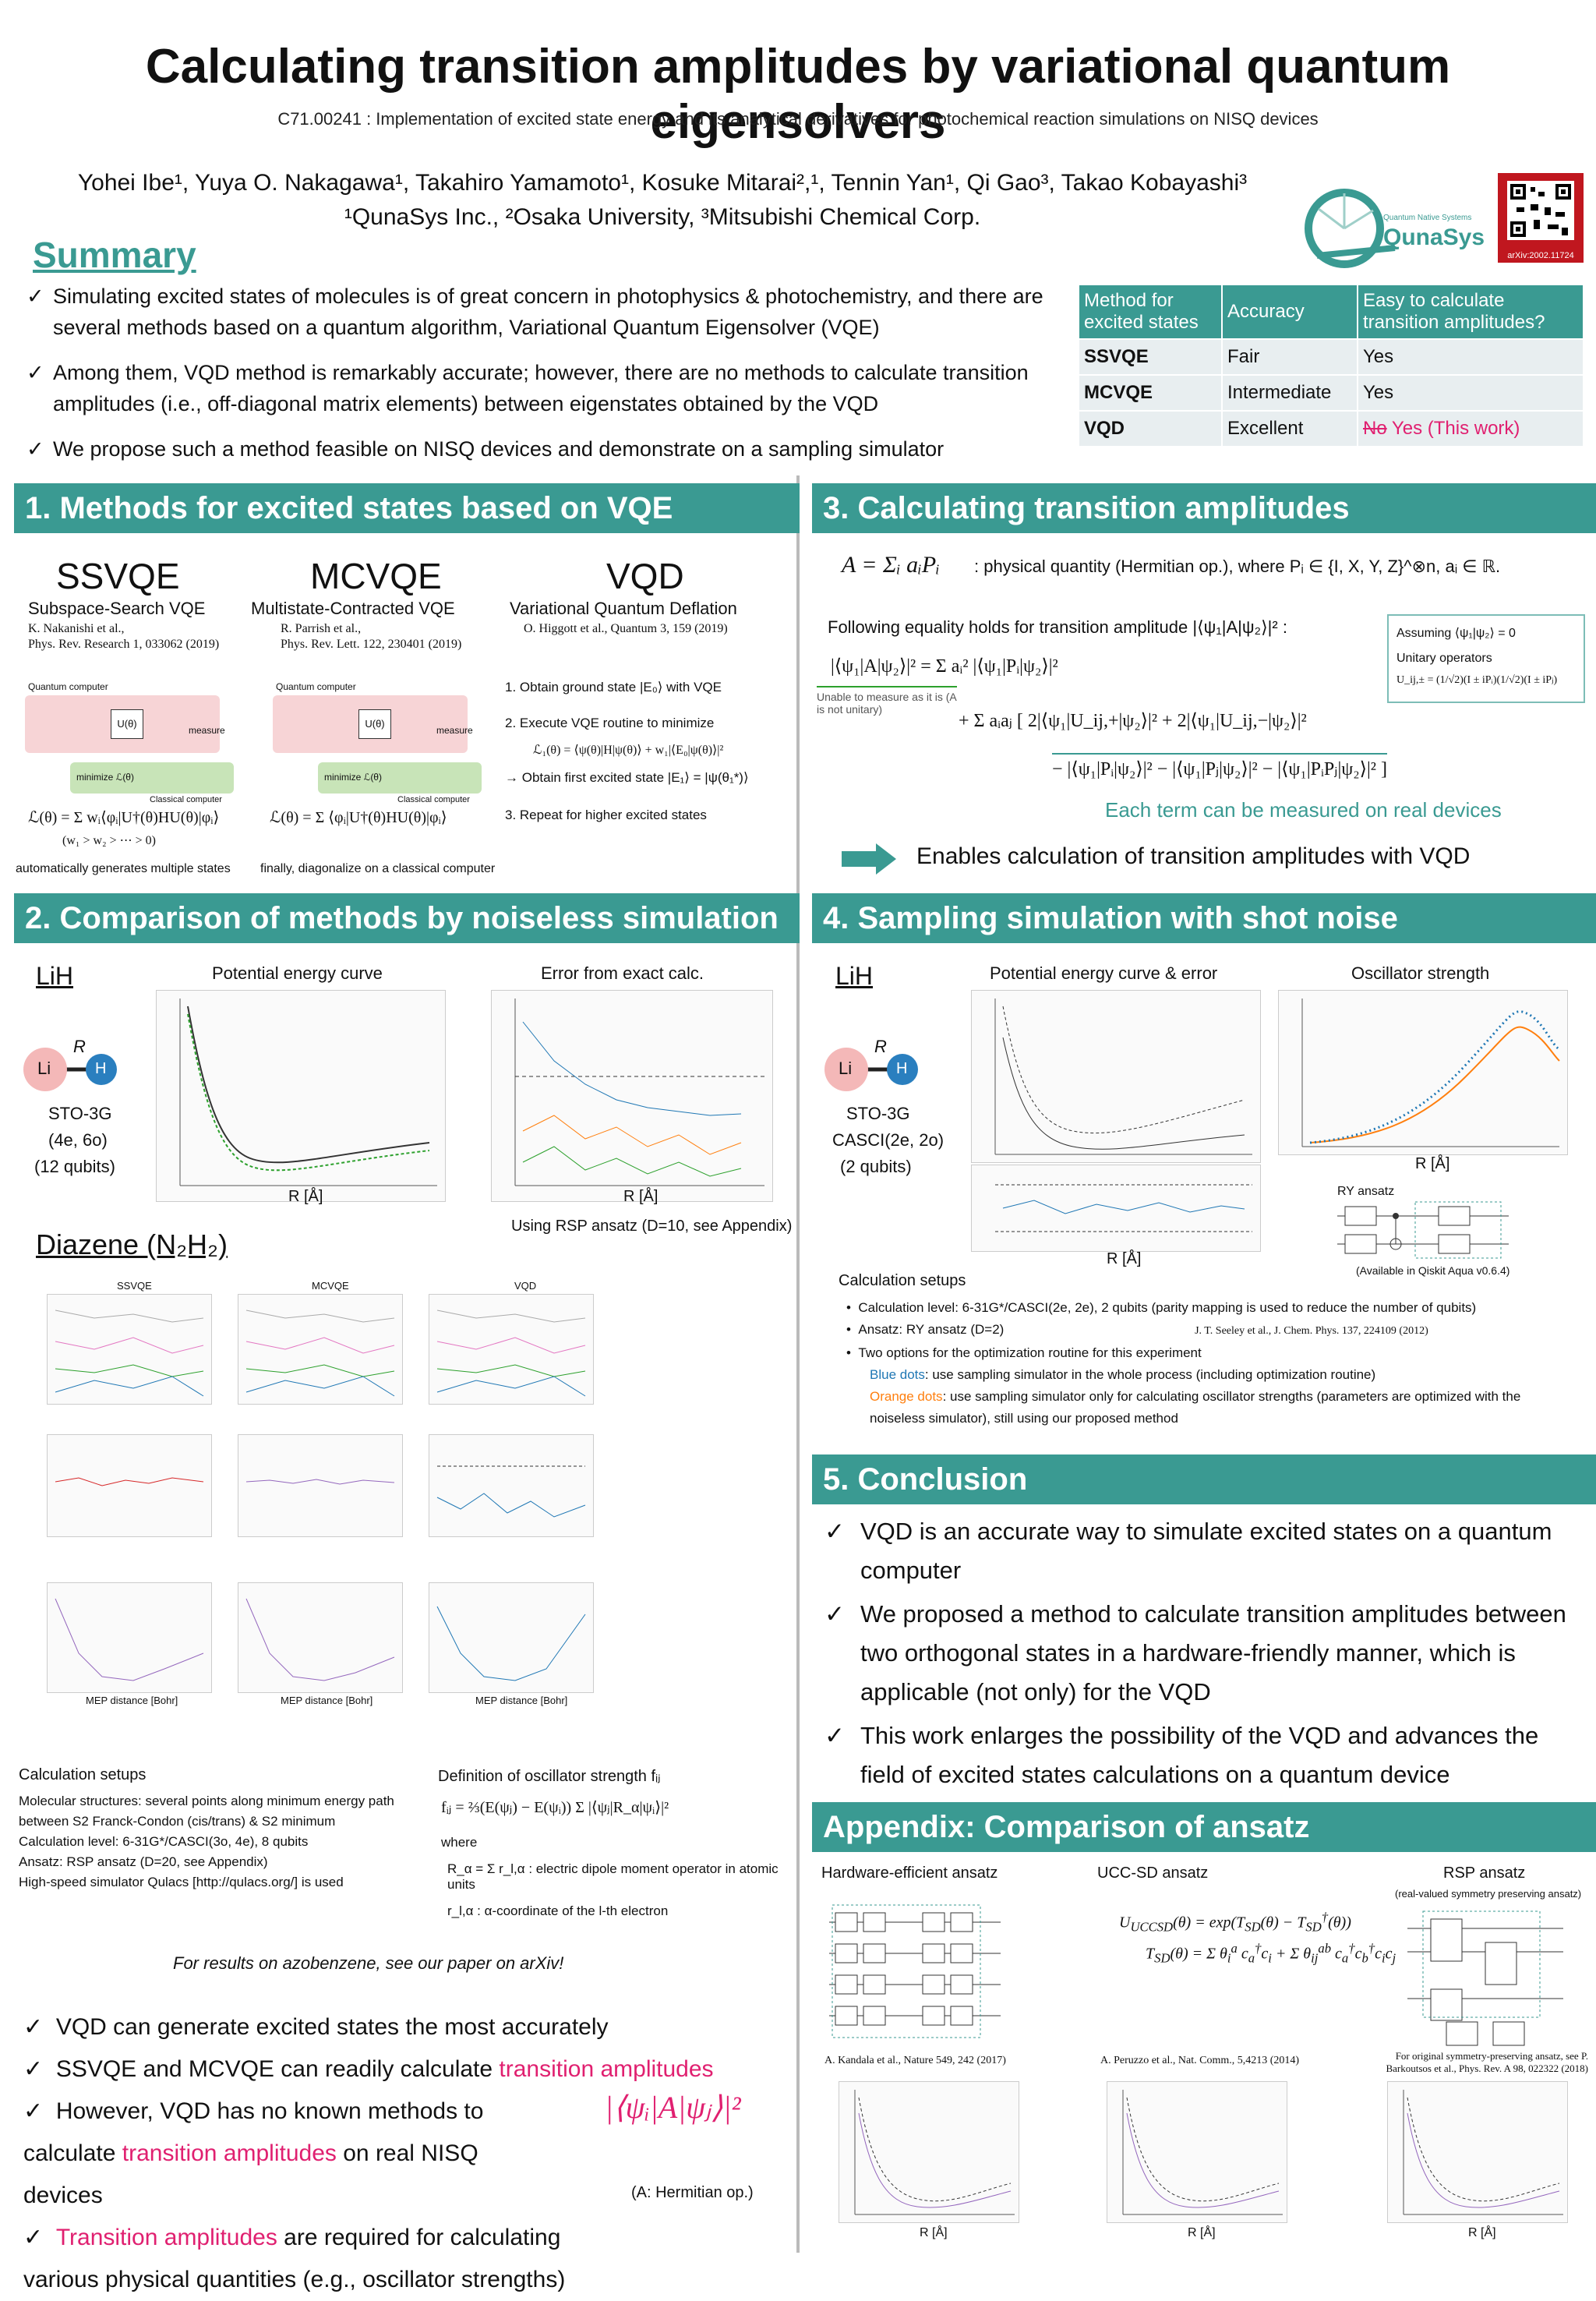 The image size is (1596, 2301). What do you see at coordinates (1289, 312) in the screenshot?
I see `table-header: Accuracy` at bounding box center [1289, 312].